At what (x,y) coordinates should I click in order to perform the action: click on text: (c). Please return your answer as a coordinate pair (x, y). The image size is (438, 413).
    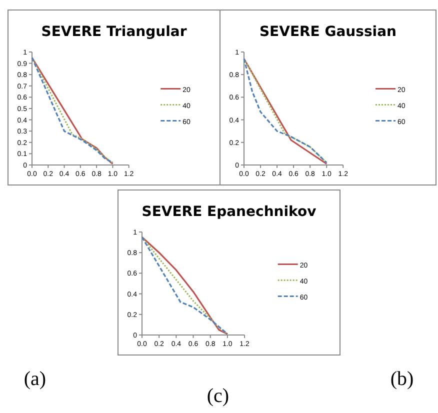
    Looking at the image, I should click on (218, 396).